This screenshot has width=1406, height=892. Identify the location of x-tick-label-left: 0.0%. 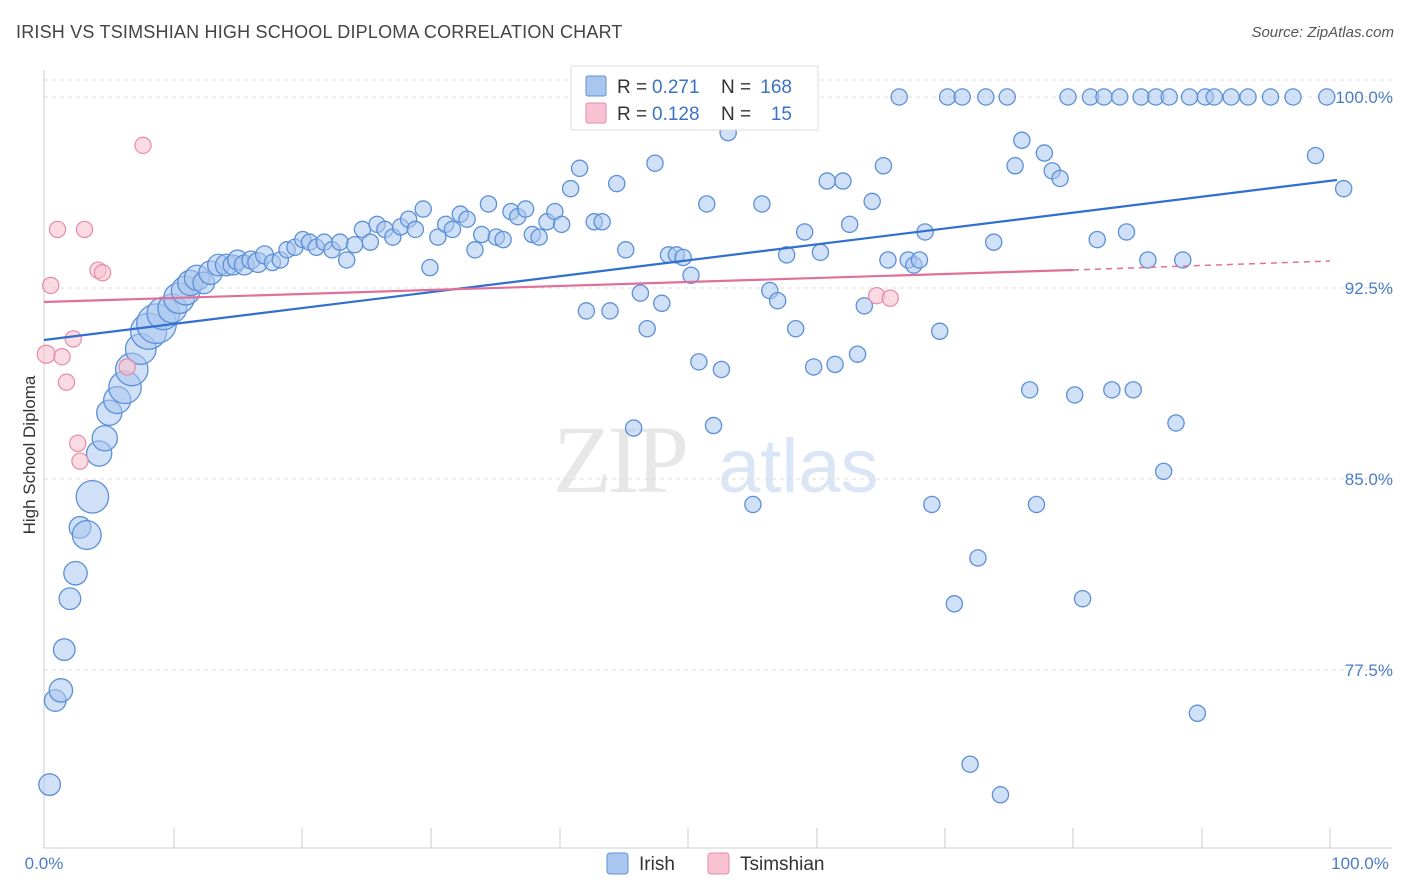
(44, 863).